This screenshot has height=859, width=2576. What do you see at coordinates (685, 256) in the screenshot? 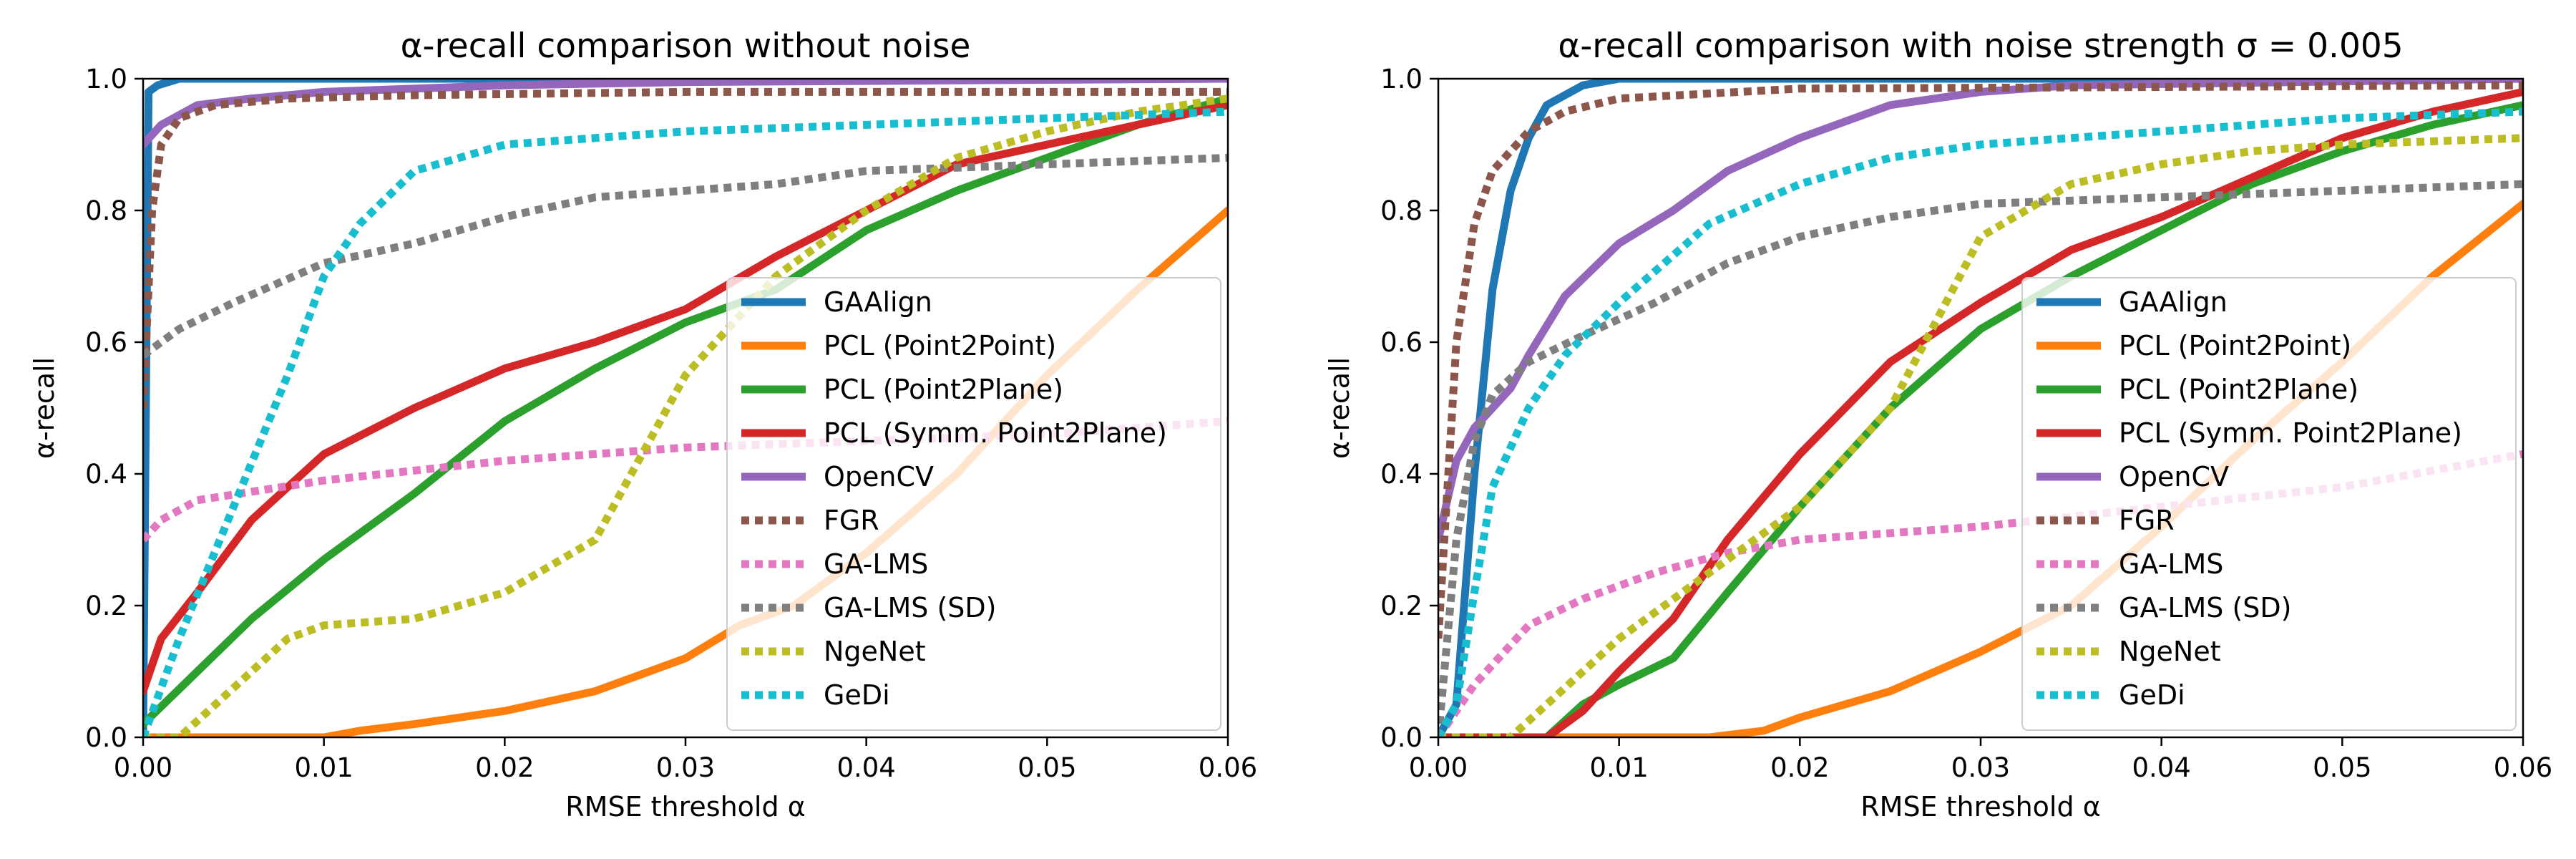
I see `series-line-ga-lms-sd` at bounding box center [685, 256].